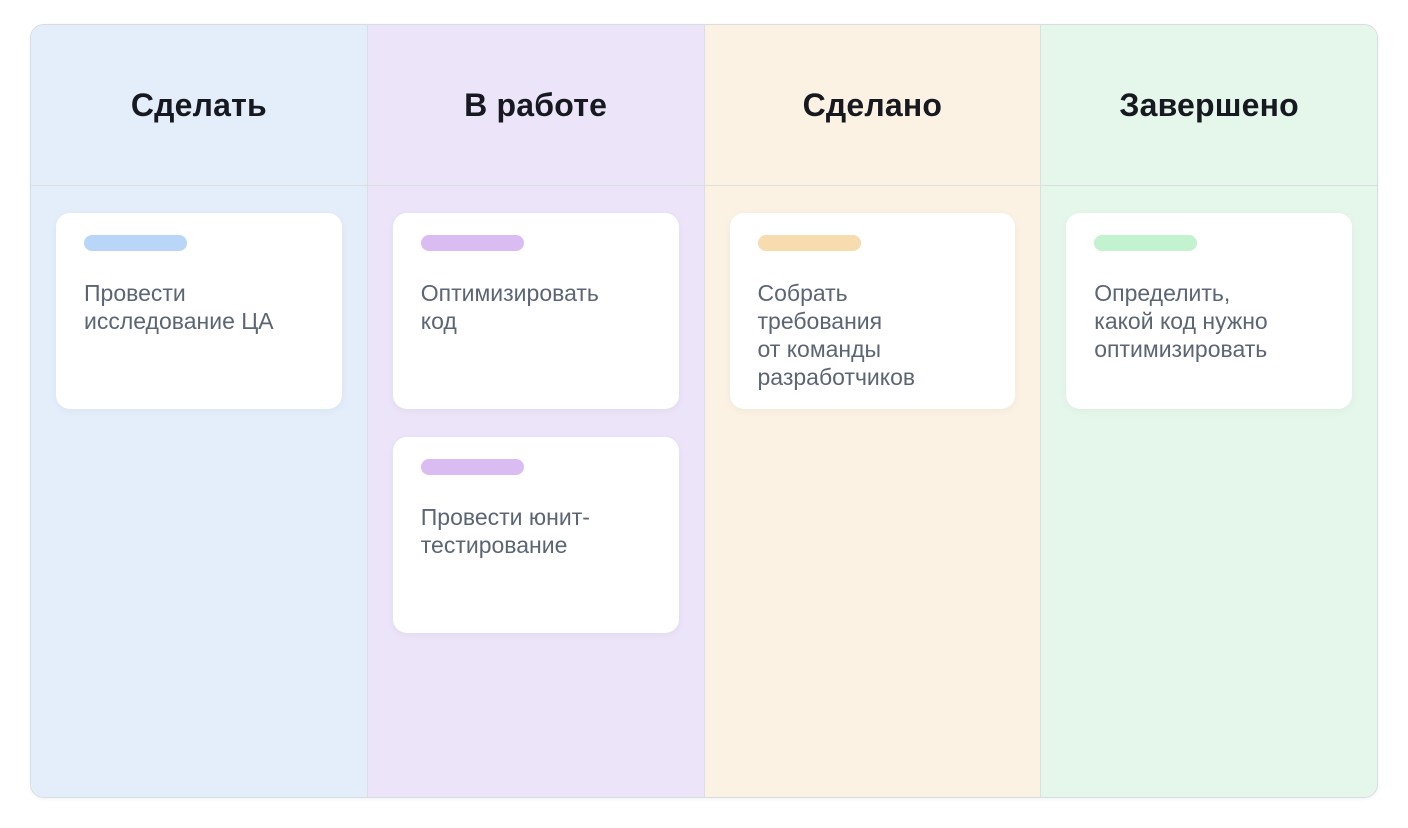 The height and width of the screenshot is (828, 1408). I want to click on column-title: Завершено, so click(1209, 104).